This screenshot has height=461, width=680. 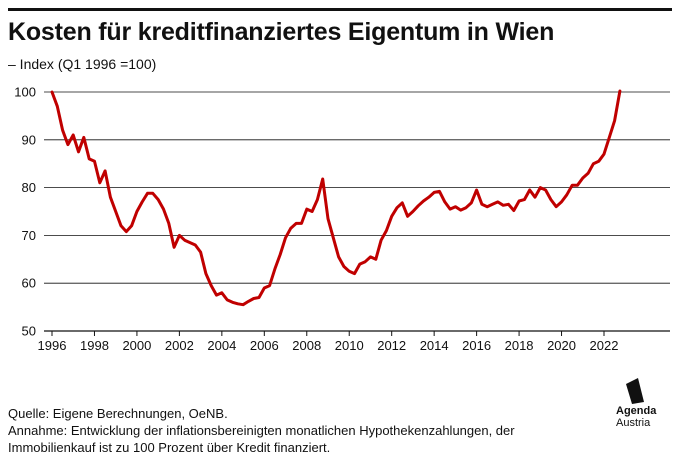 I want to click on x-tick-label: 1998, so click(x=94, y=345).